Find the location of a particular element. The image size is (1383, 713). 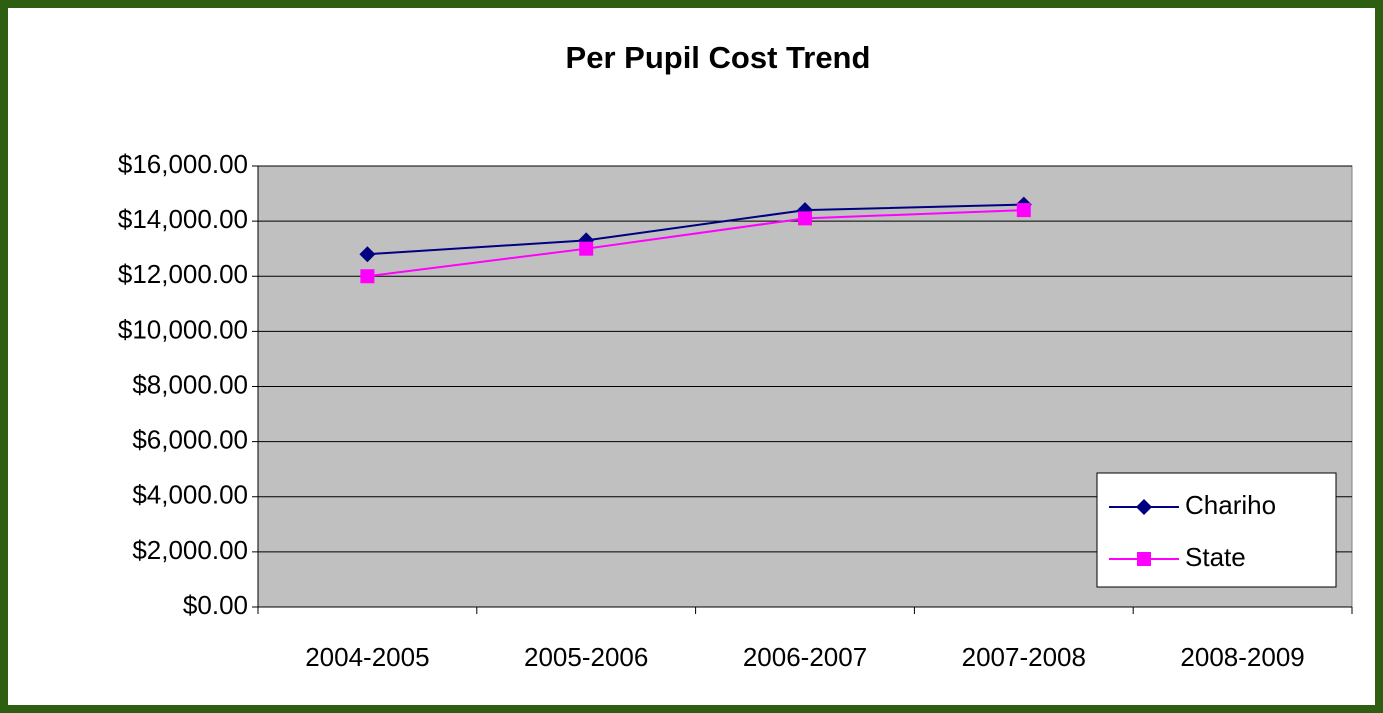

x-tick-label: 2005-2006 is located at coordinates (586, 657).